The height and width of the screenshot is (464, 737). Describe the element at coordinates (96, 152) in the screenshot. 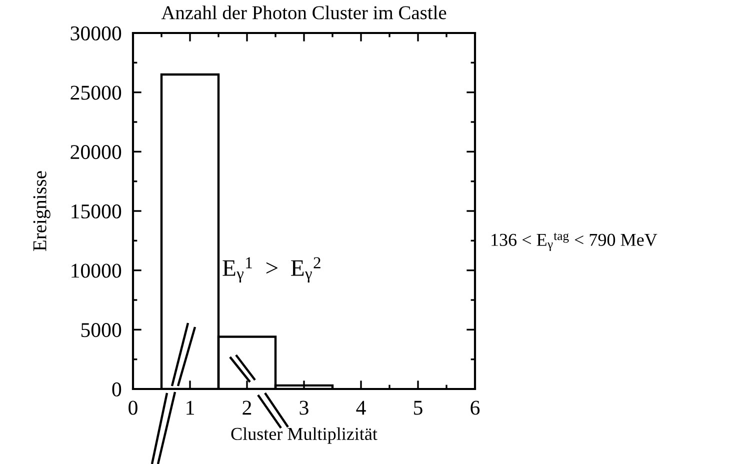

I see `y-tick-label: 20000` at that location.